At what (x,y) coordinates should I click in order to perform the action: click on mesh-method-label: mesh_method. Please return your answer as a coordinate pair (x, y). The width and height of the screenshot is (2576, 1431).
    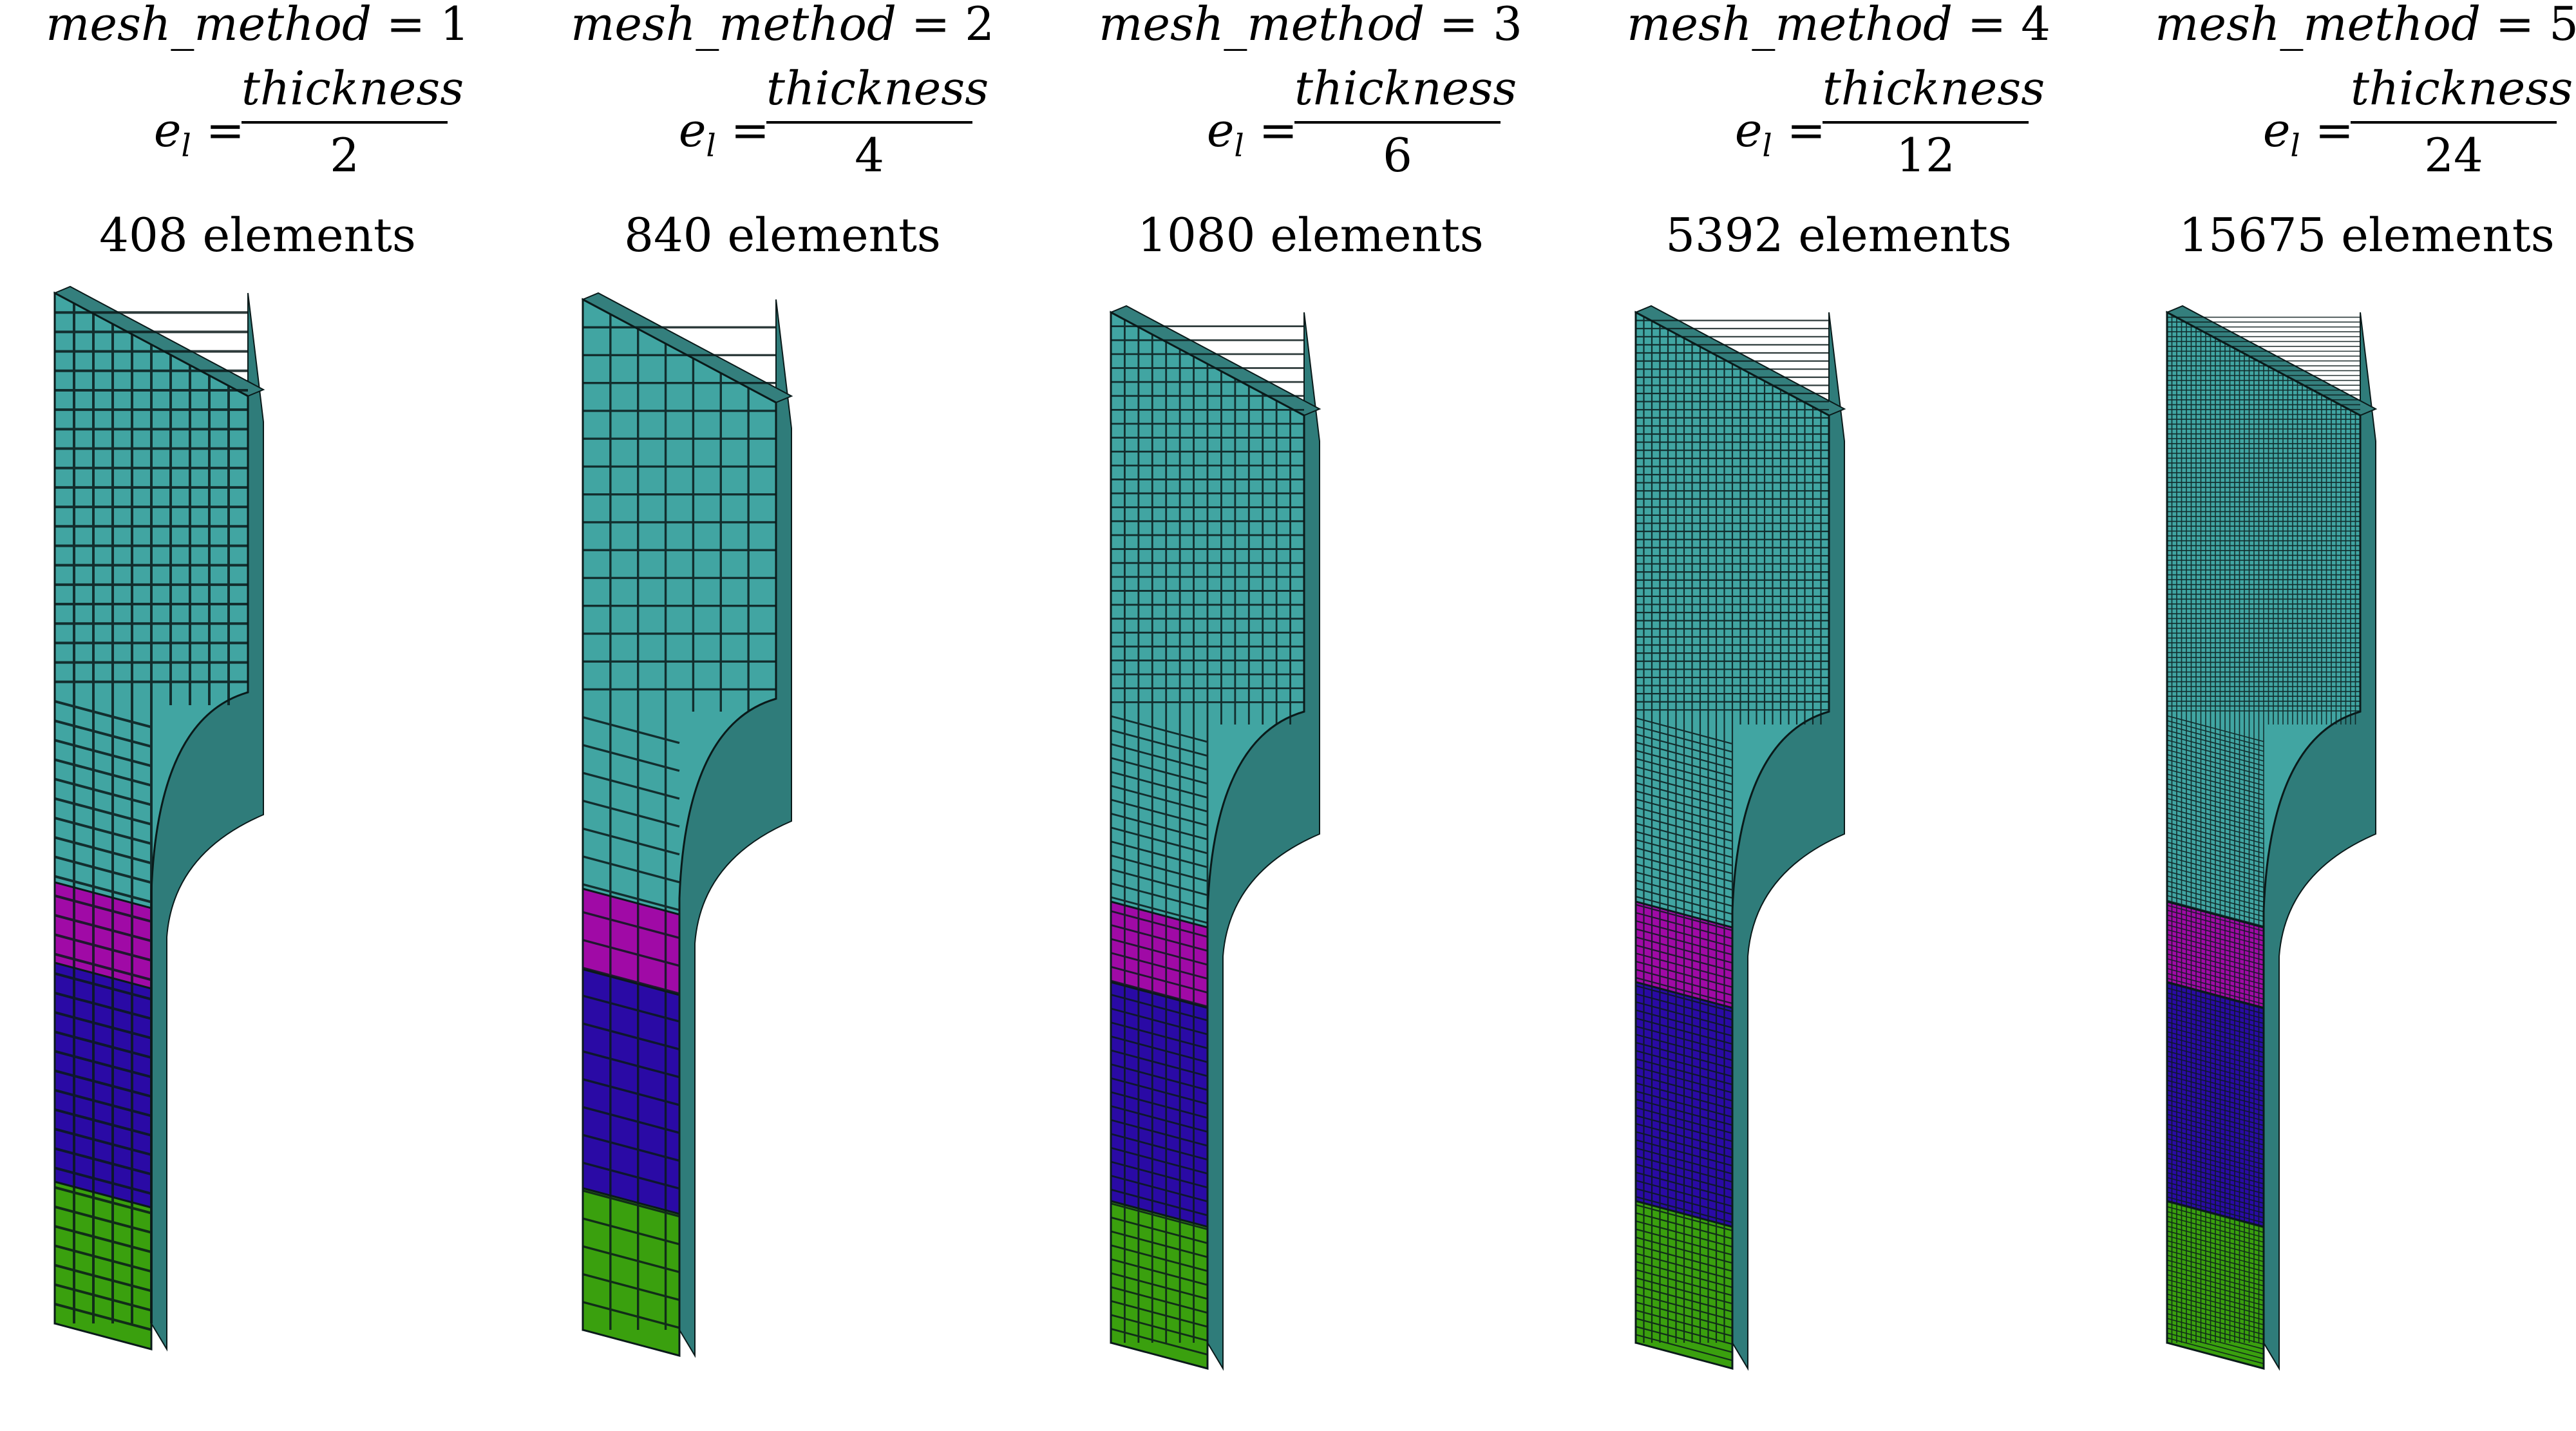
    Looking at the image, I should click on (733, 25).